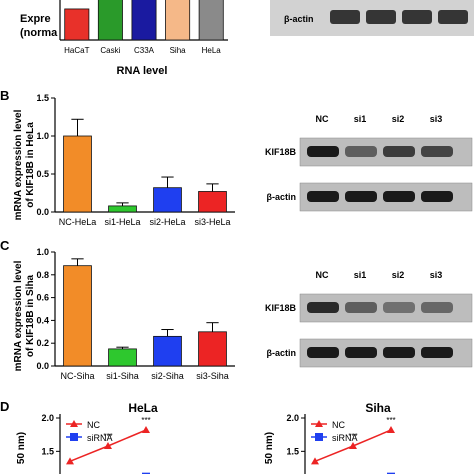 The image size is (474, 474). What do you see at coordinates (167, 376) in the screenshot?
I see `x-tick-label: si2-Siha` at bounding box center [167, 376].